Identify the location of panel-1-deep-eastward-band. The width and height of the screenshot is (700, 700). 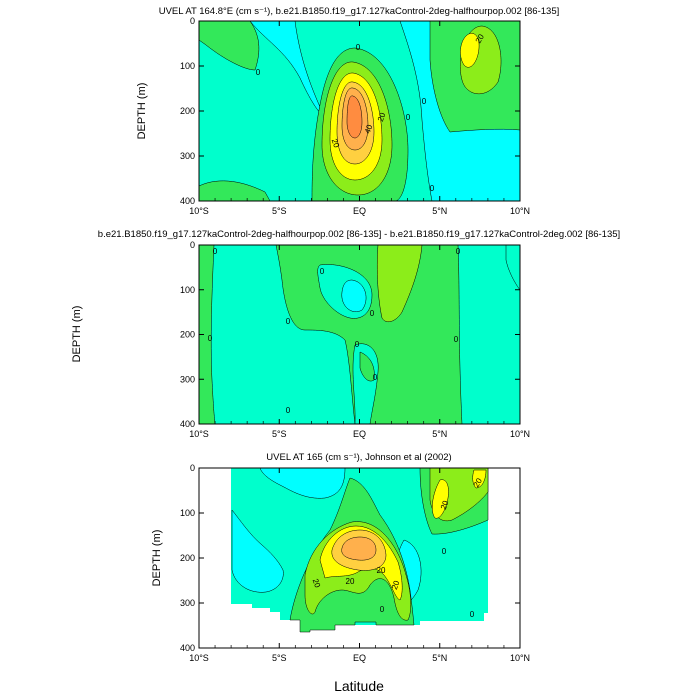
(235, 190).